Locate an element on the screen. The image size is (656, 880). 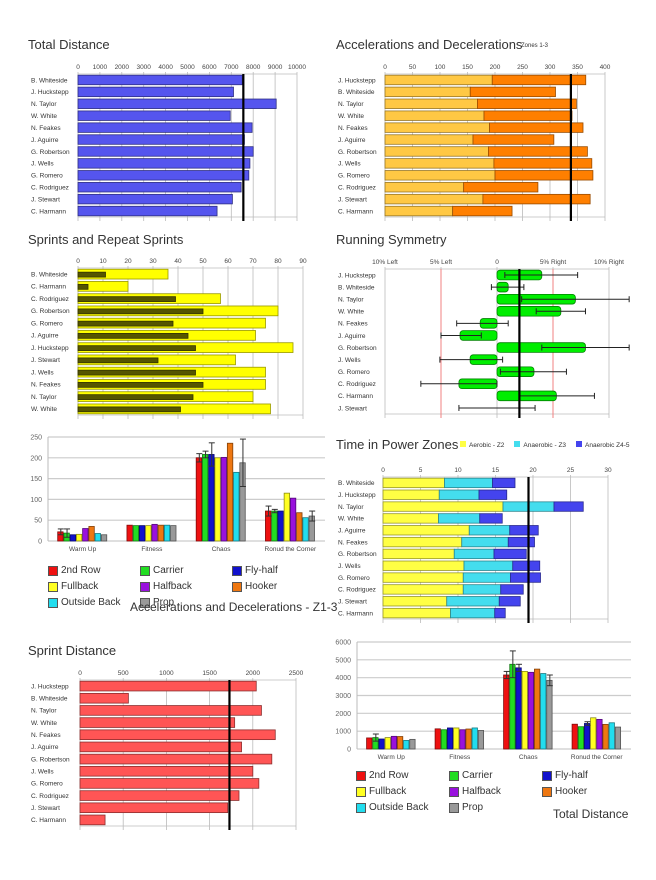
x-tick-label: 8000 is located at coordinates (253, 67).